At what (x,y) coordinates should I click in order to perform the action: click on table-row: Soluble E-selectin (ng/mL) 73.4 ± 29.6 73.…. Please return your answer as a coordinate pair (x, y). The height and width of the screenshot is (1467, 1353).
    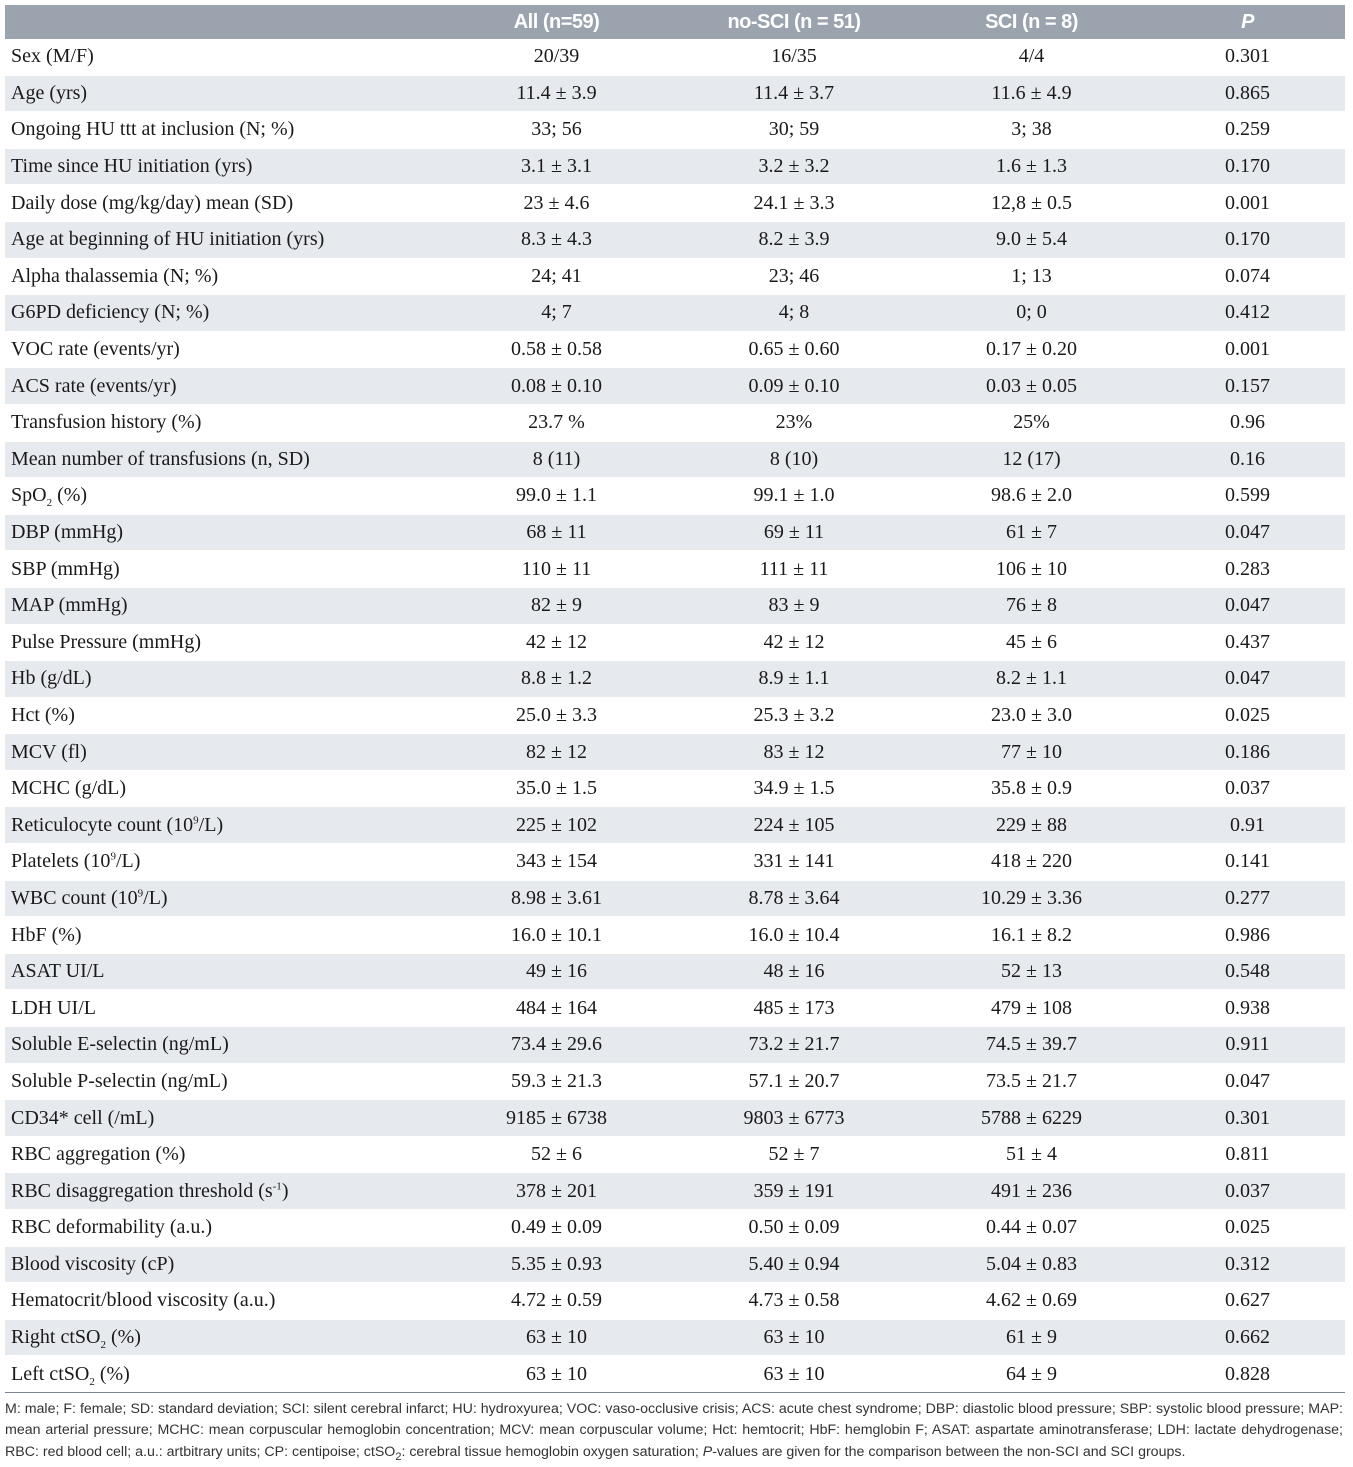
    Looking at the image, I should click on (675, 1045).